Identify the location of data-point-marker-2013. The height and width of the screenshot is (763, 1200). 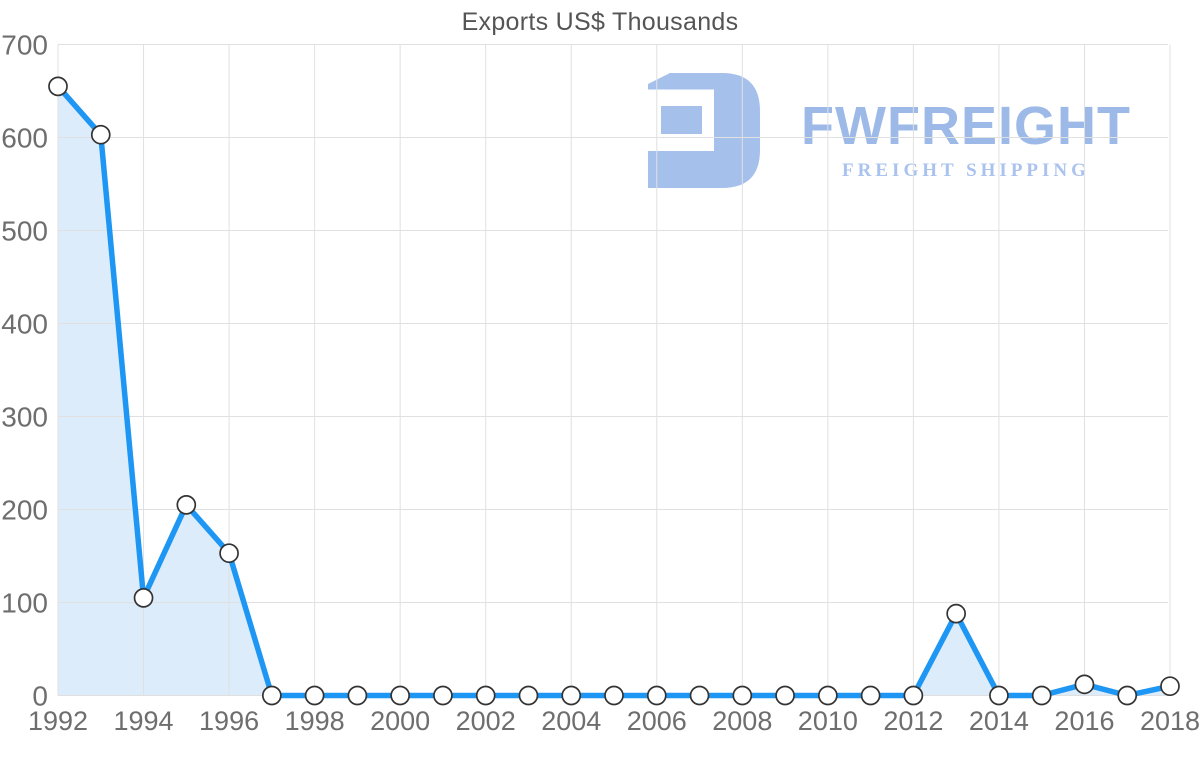
(956, 613).